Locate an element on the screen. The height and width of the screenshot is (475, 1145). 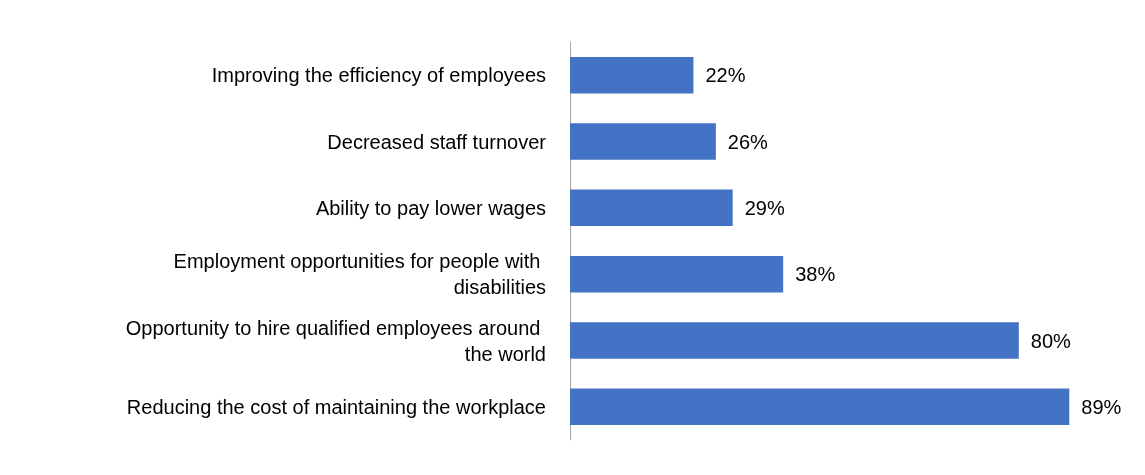
data-label: 22% is located at coordinates (725, 75).